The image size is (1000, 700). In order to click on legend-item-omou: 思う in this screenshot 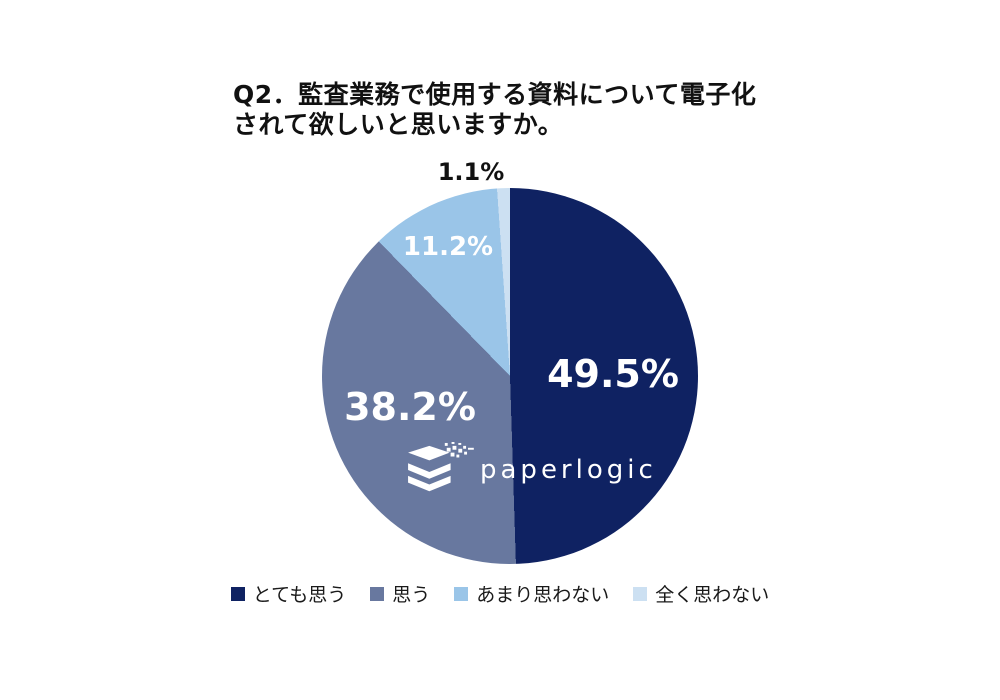, I will do `click(400, 593)`.